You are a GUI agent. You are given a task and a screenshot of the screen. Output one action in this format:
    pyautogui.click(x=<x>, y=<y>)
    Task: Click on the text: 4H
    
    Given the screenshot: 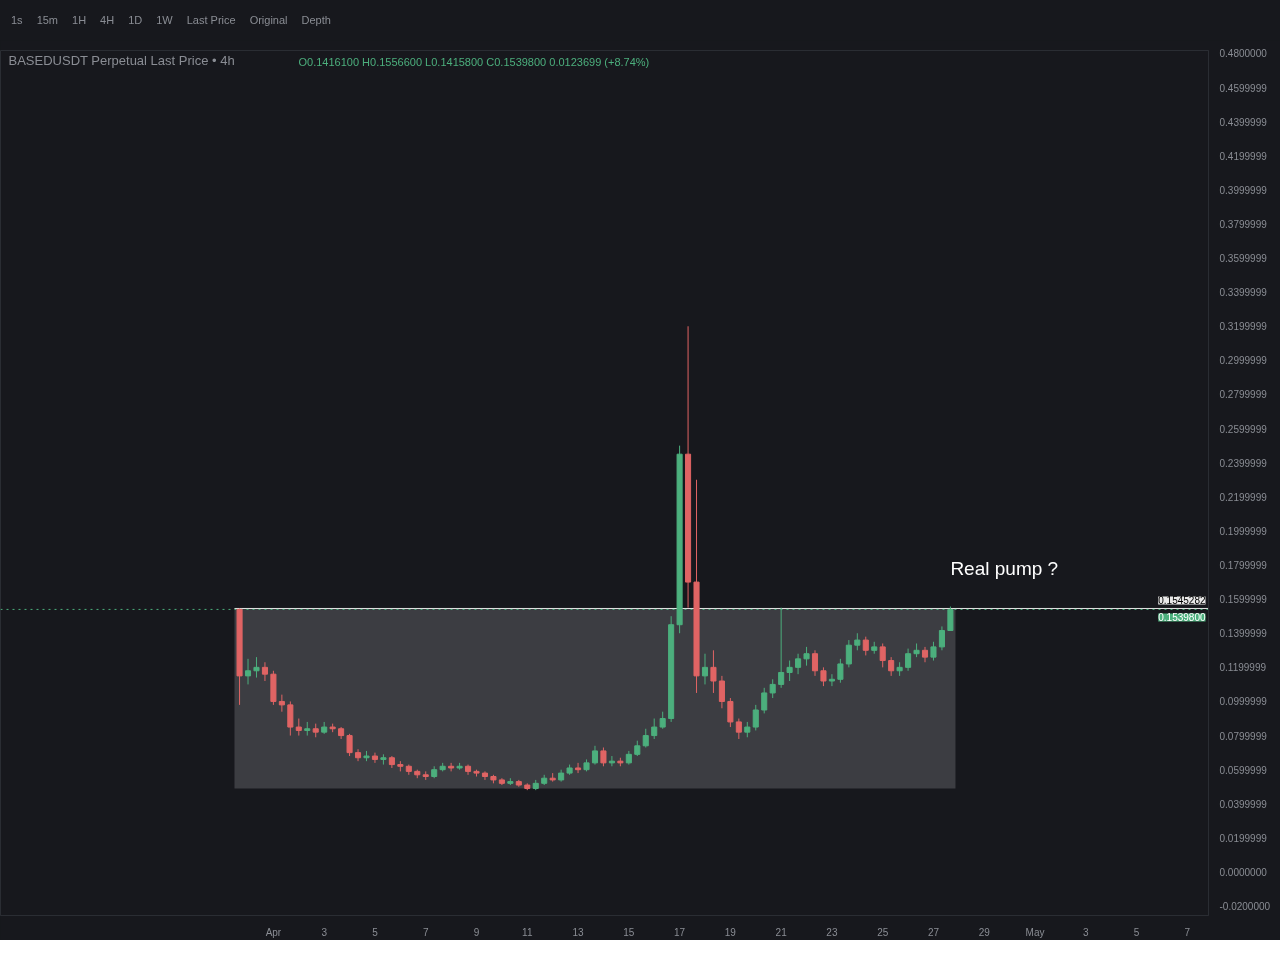 What is the action you would take?
    pyautogui.click(x=107, y=20)
    